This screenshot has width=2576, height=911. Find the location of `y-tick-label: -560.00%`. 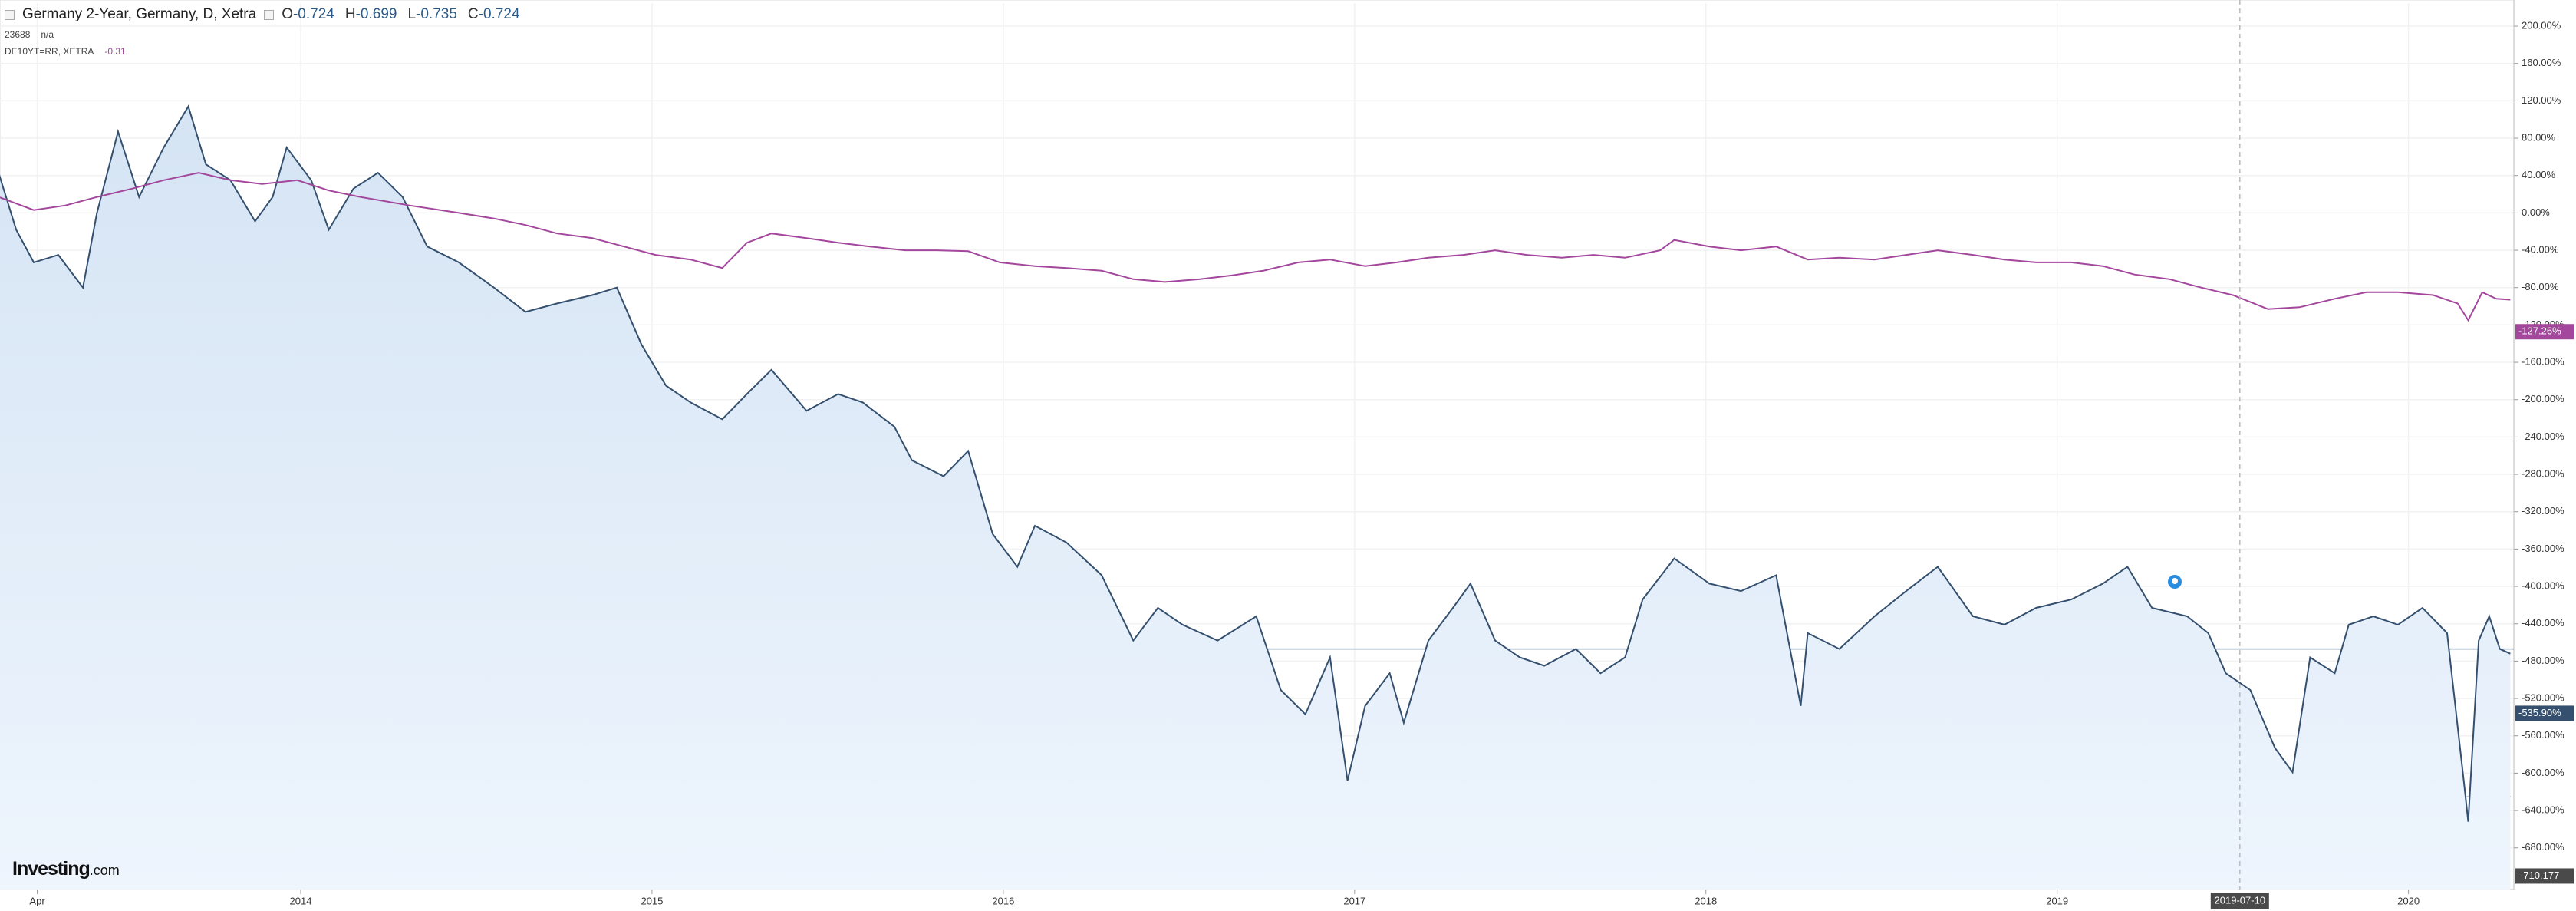

y-tick-label: -560.00% is located at coordinates (2543, 735).